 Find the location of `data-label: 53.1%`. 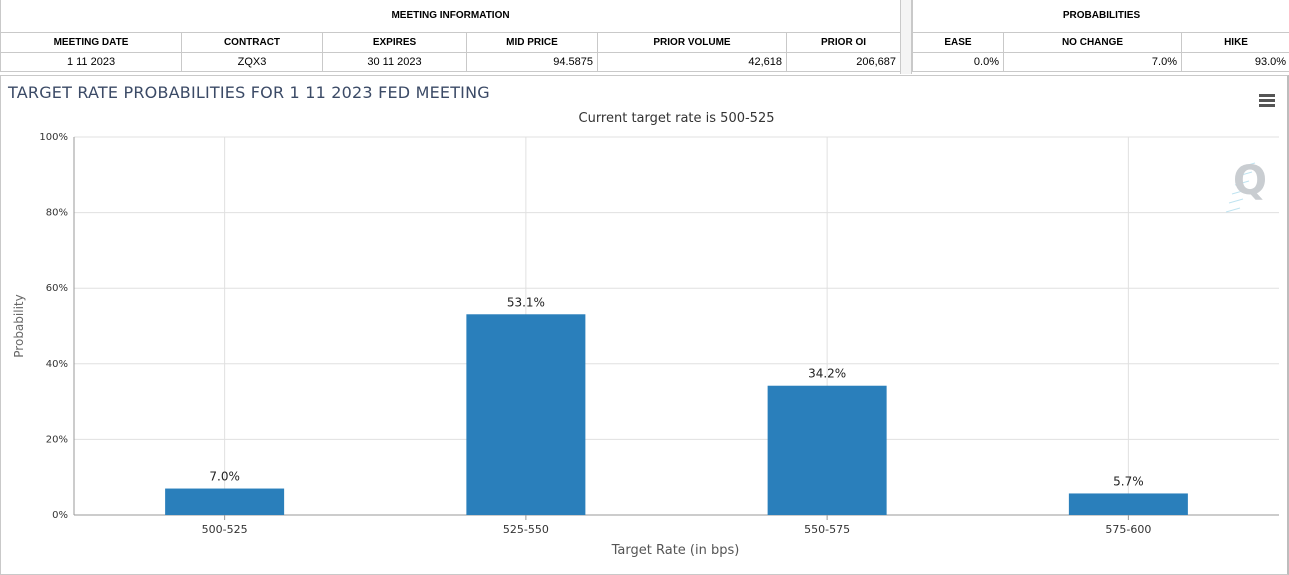

data-label: 53.1% is located at coordinates (526, 302).